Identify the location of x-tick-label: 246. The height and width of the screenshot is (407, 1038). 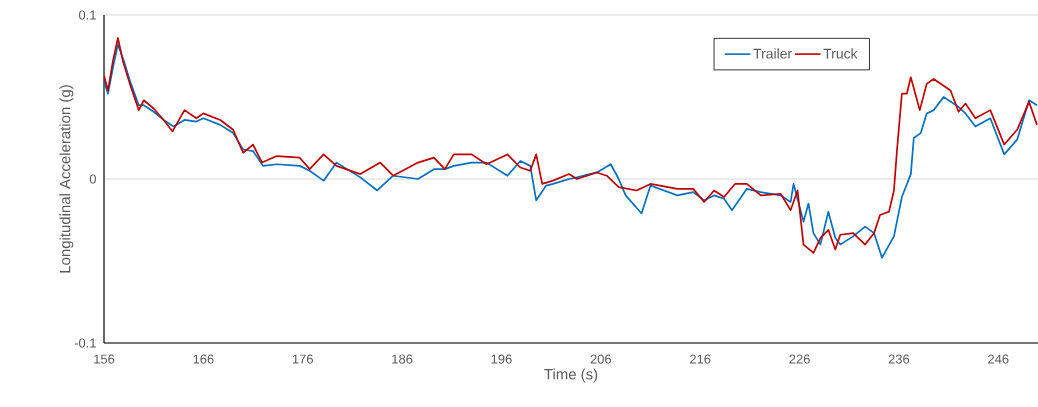
(998, 359).